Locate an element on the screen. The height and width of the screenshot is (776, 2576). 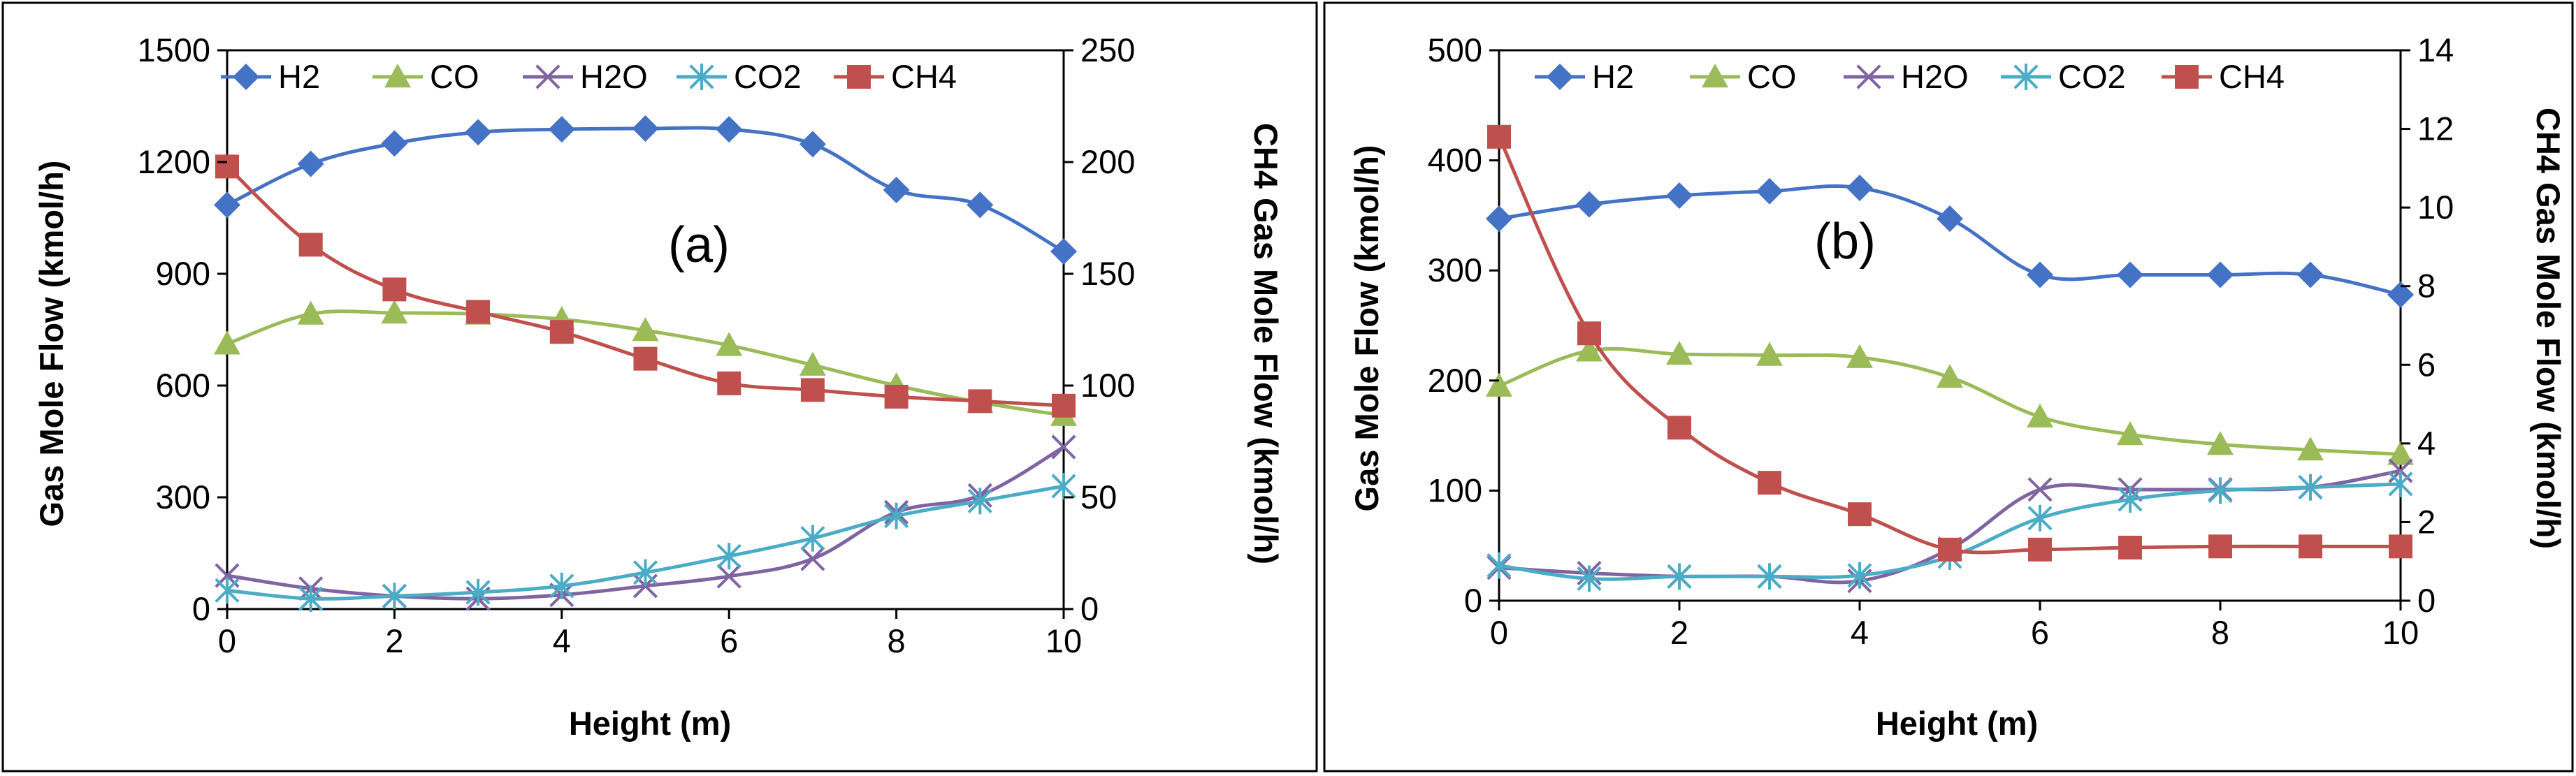
series-line-h2o is located at coordinates (645, 523).